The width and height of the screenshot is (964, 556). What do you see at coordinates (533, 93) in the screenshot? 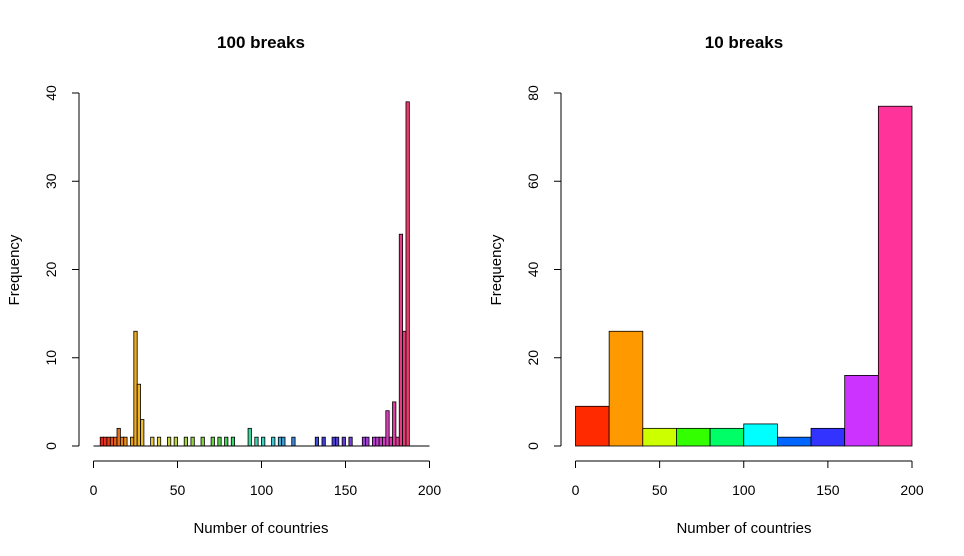
I see `y-tick-label: 80` at bounding box center [533, 93].